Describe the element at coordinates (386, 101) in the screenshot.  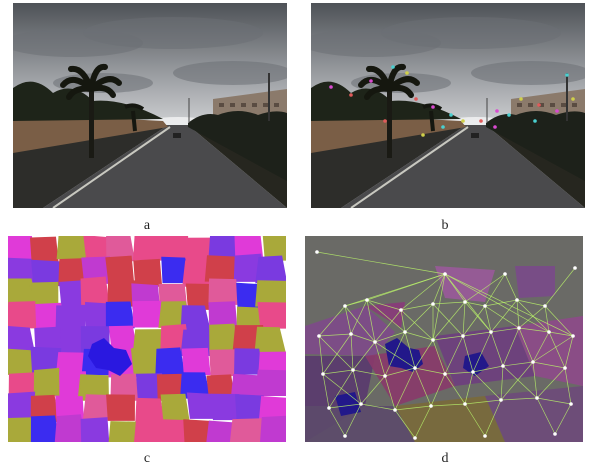
I see `left-trees` at that location.